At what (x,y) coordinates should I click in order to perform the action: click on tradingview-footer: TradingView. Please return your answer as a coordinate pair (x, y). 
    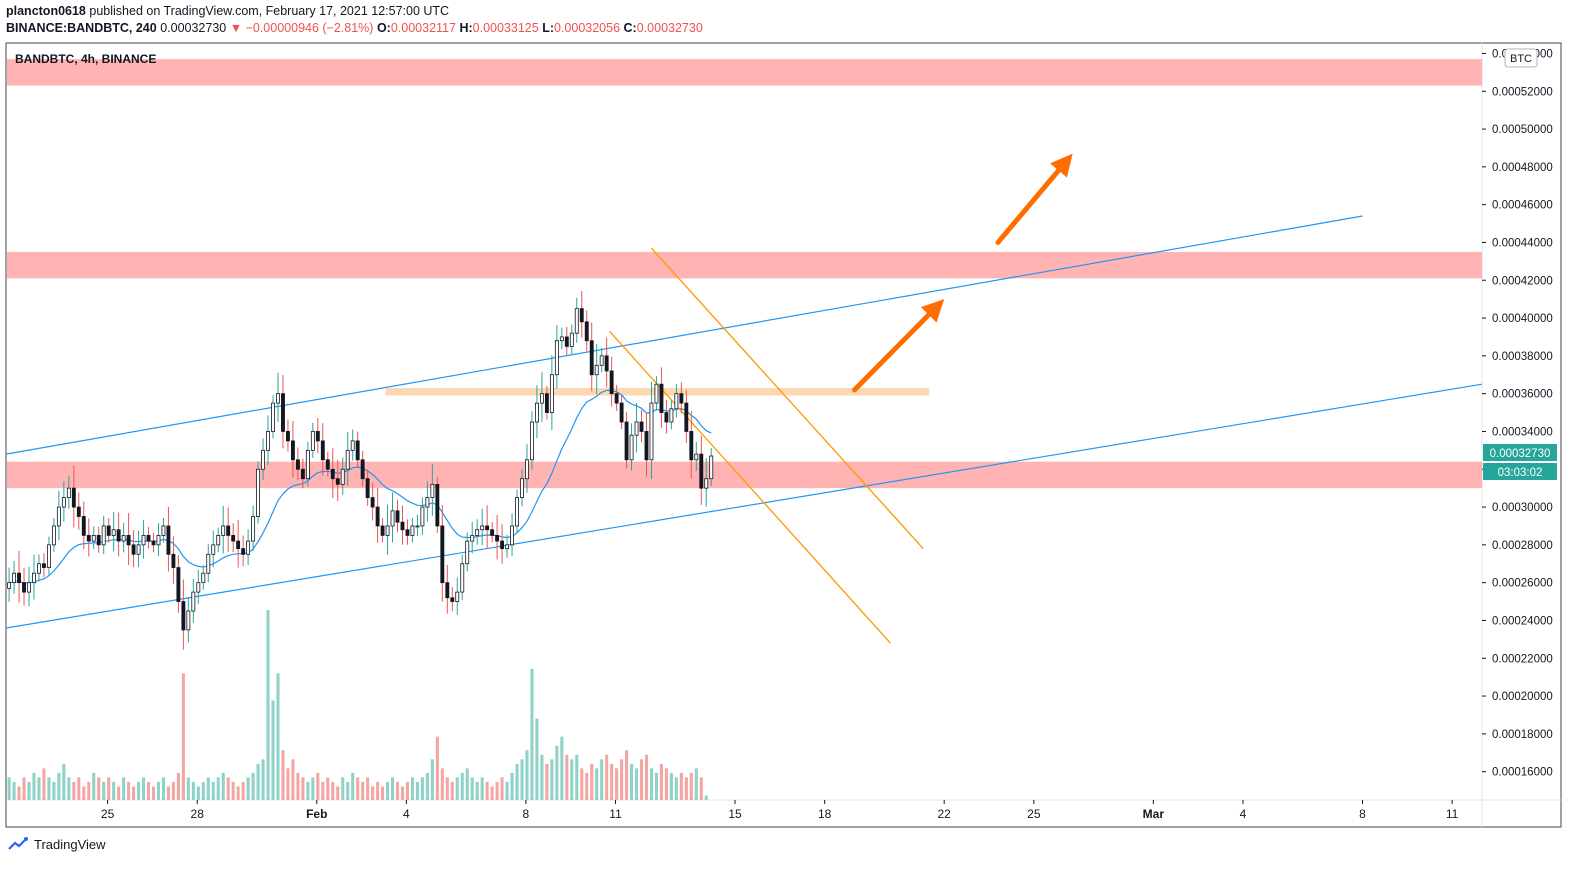
    Looking at the image, I should click on (57, 844).